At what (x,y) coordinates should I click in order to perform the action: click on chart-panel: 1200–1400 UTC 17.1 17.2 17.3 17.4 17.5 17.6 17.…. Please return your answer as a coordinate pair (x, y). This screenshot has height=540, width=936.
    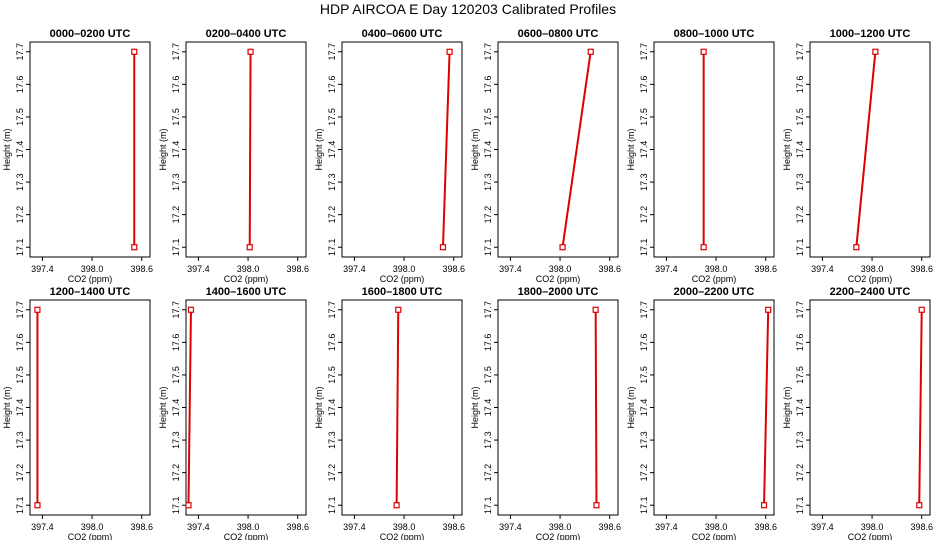
    Looking at the image, I should click on (77, 413).